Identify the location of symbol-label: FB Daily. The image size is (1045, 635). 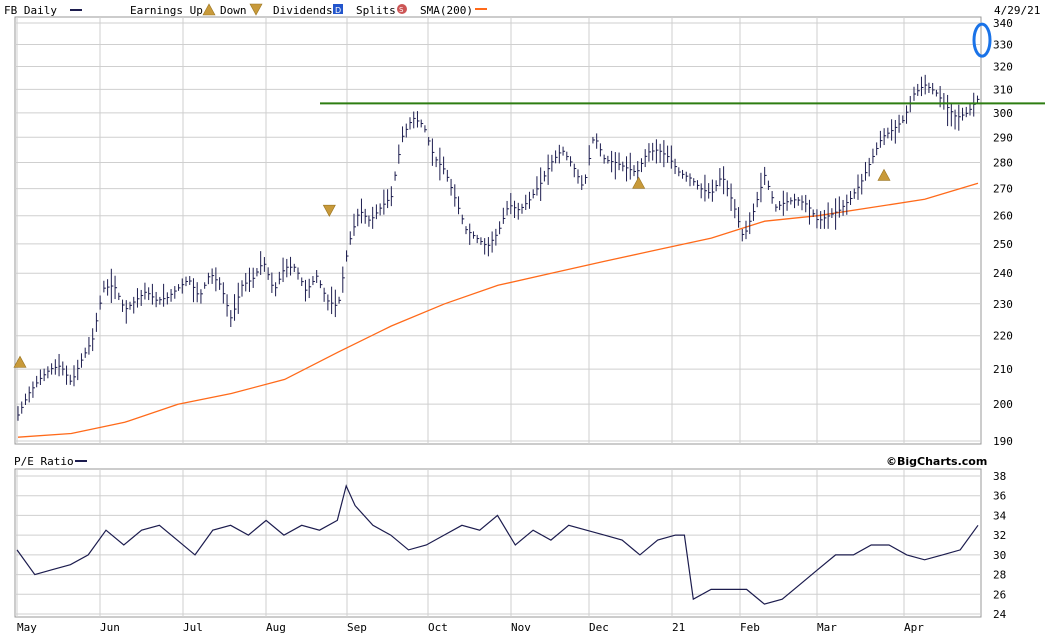
(30, 10).